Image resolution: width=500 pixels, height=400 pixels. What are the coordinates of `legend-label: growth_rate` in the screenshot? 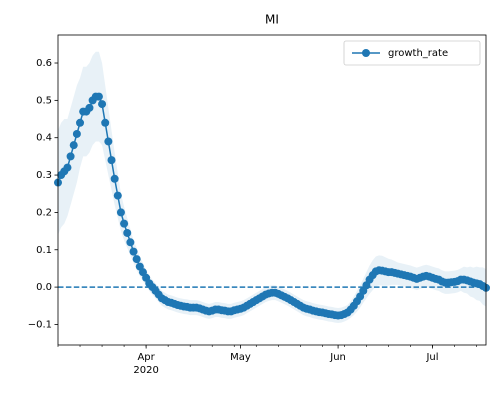 It's located at (418, 53).